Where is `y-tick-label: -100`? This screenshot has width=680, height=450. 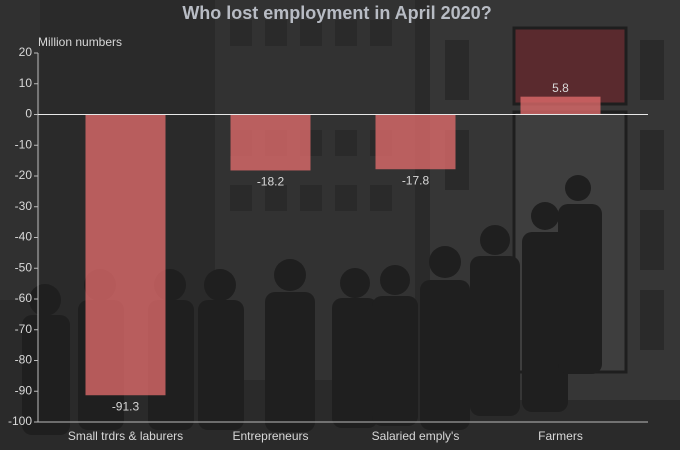 y-tick-label: -100 is located at coordinates (20, 421).